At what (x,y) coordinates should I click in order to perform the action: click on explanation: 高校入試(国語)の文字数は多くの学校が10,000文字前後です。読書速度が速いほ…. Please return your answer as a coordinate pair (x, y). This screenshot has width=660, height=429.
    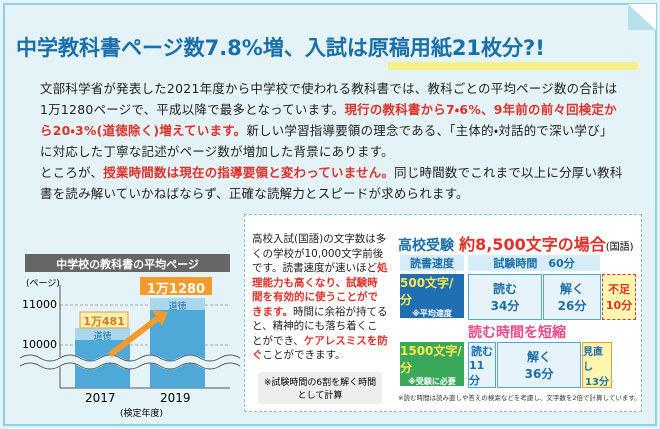
    Looking at the image, I should click on (320, 297).